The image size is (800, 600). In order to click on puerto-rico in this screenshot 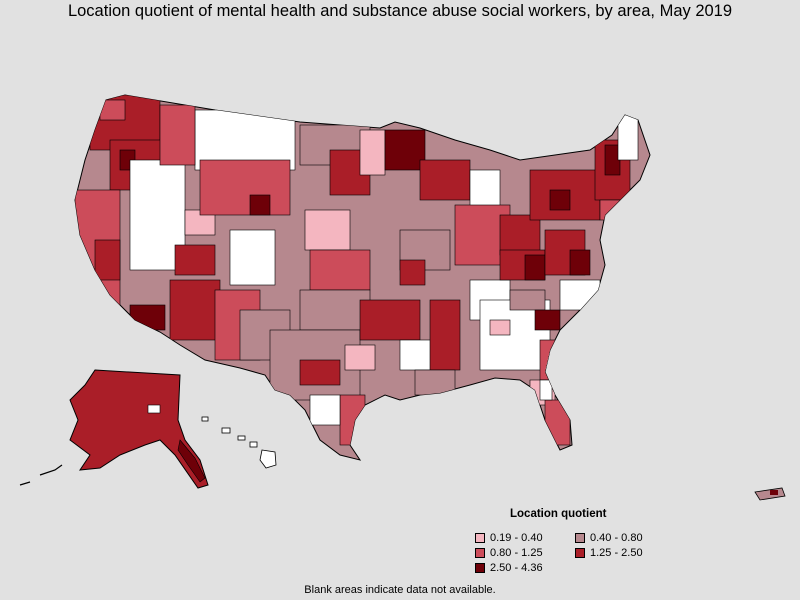, I will do `click(770, 494)`.